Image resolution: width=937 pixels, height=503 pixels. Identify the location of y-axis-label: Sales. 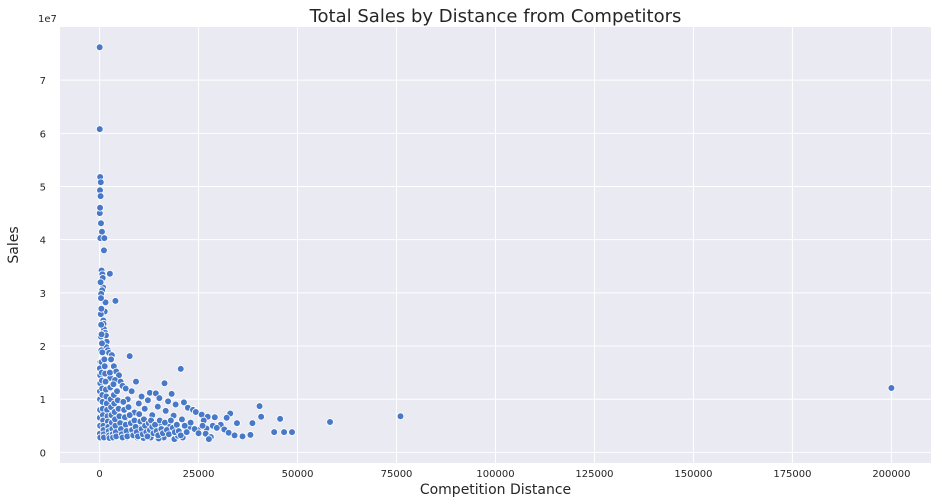
(14, 244).